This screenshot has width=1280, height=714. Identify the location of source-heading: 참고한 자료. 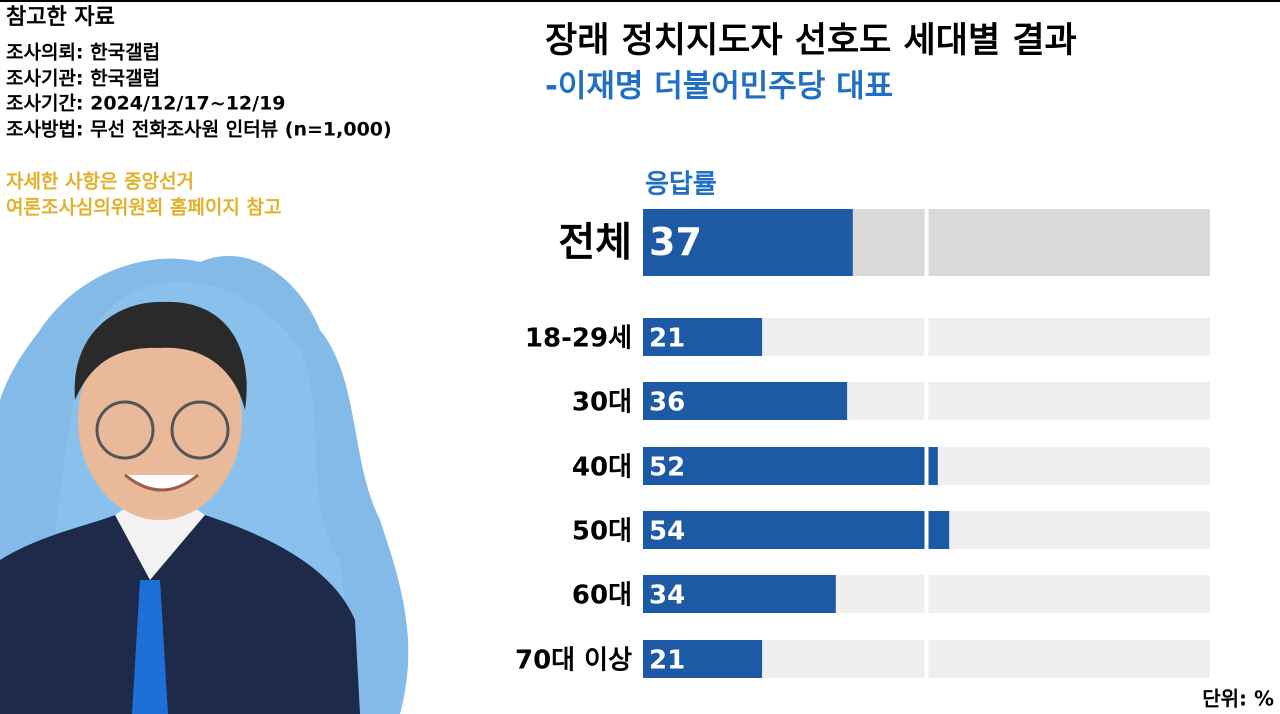
(60, 17).